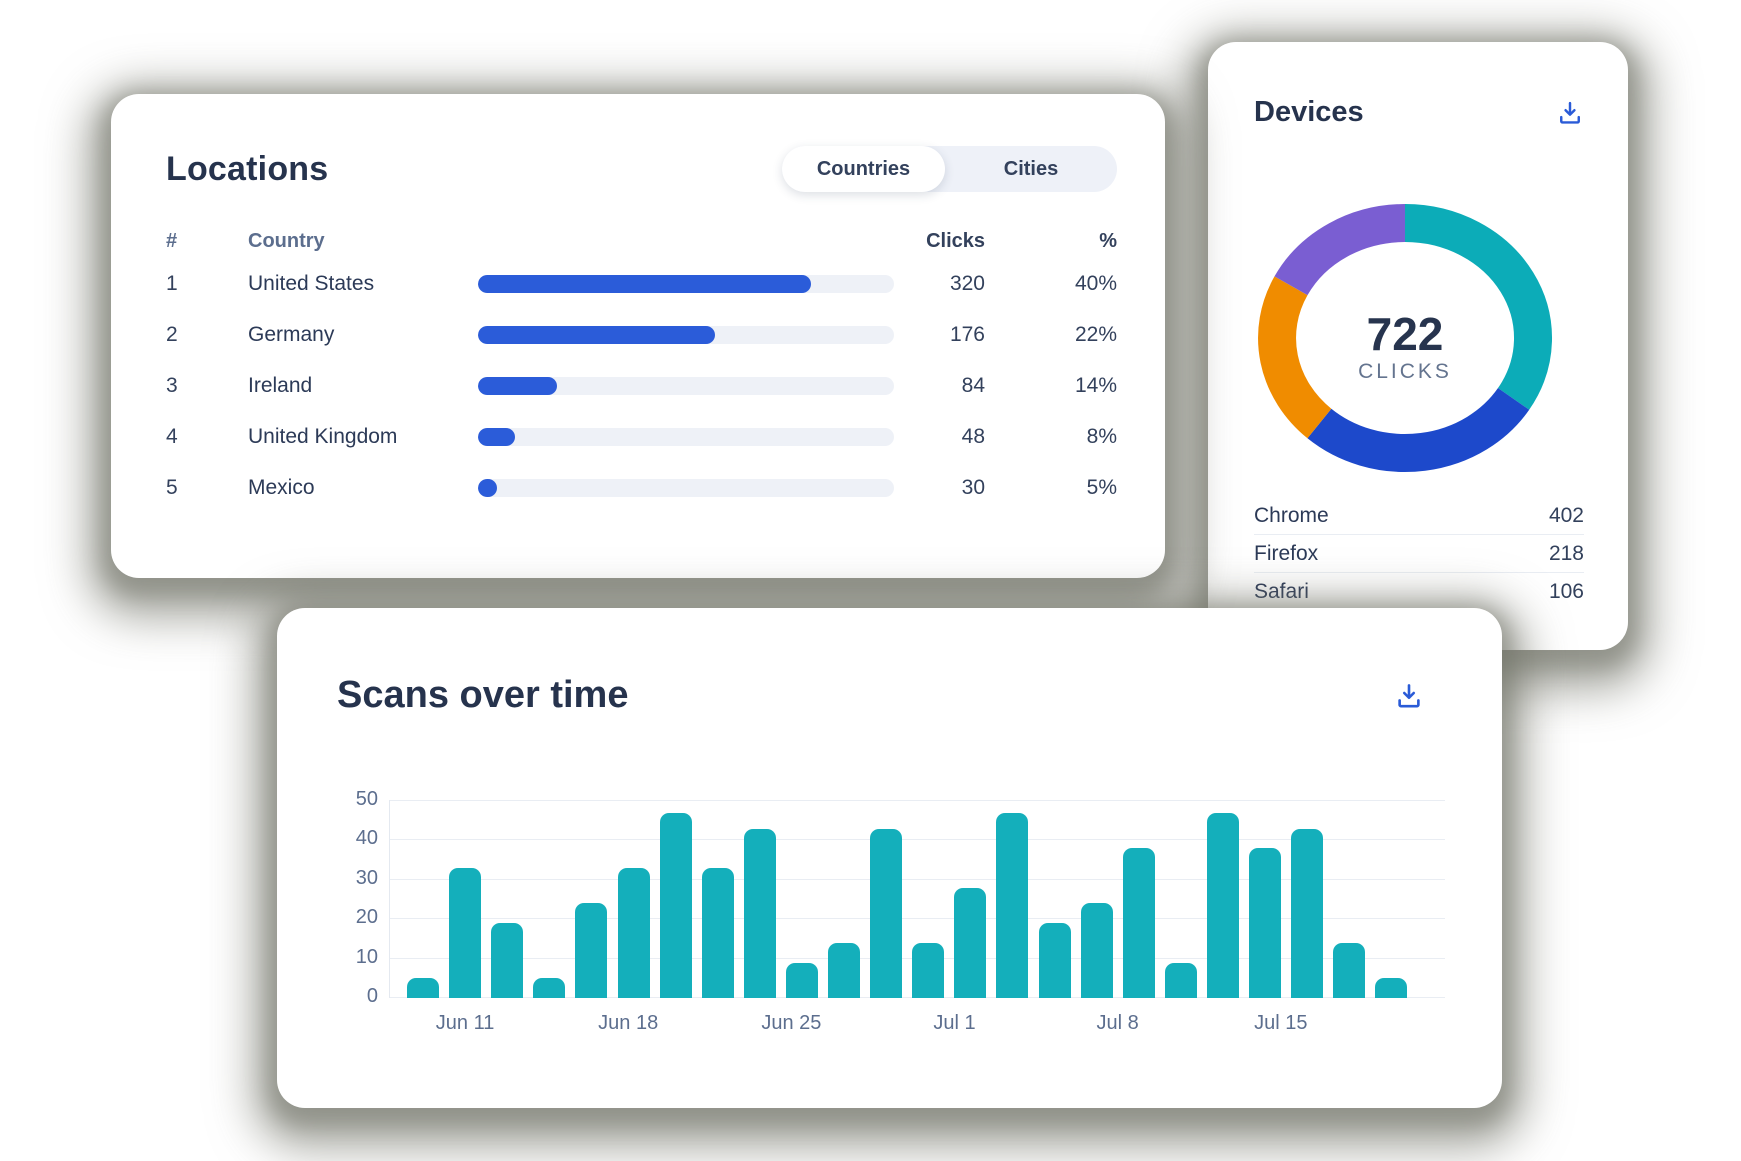 Image resolution: width=1741 pixels, height=1161 pixels. What do you see at coordinates (483, 695) in the screenshot?
I see `scans-title: Scans over time` at bounding box center [483, 695].